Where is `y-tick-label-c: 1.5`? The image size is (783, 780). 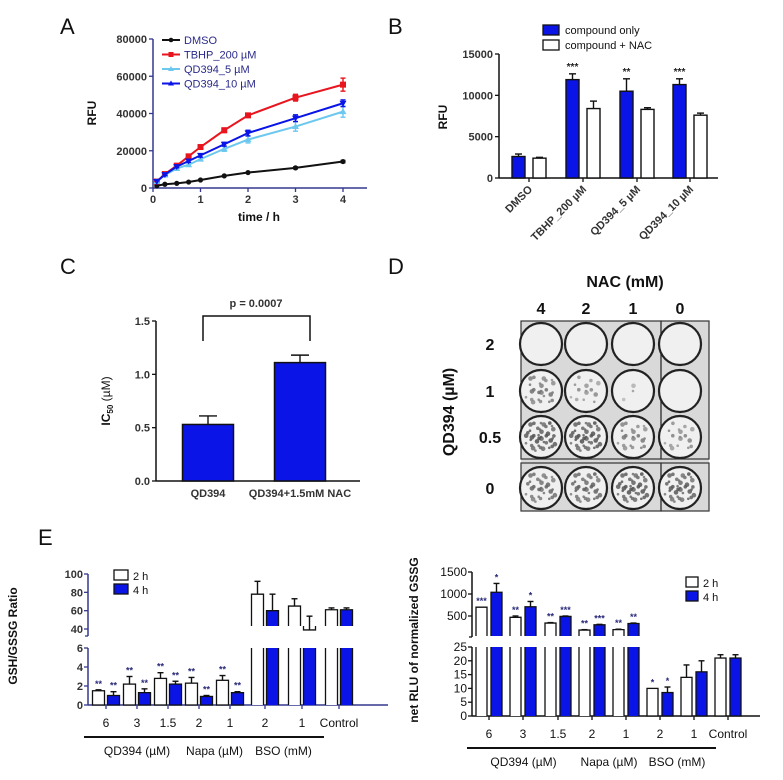
y-tick-label-c: 1.5 is located at coordinates (142, 322).